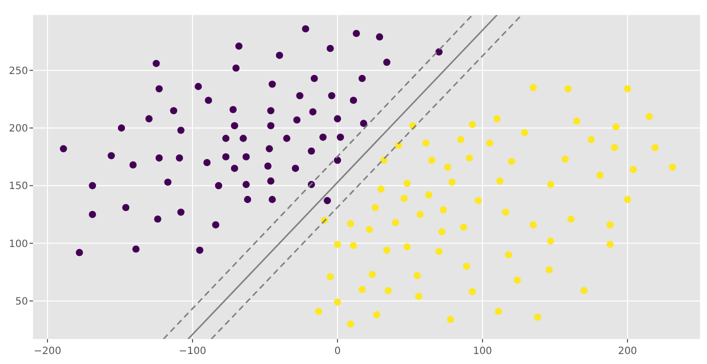 This screenshot has height=364, width=707. What do you see at coordinates (48, 351) in the screenshot?
I see `x-tick-label: −200` at bounding box center [48, 351].